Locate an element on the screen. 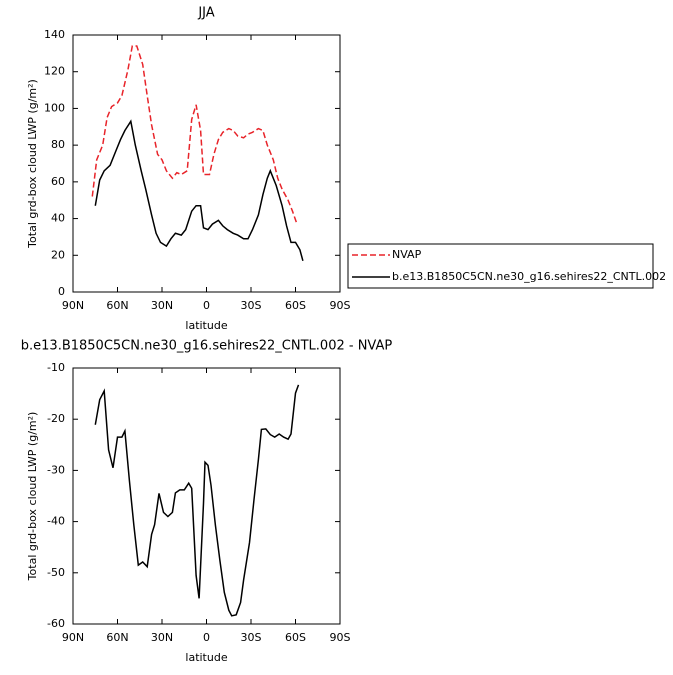 The image size is (673, 675). y-tick-label: 20 is located at coordinates (58, 254).